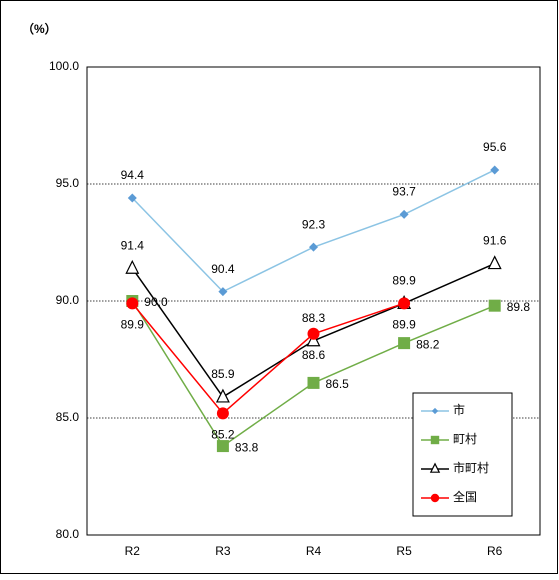 Image resolution: width=559 pixels, height=580 pixels. Describe the element at coordinates (495, 241) in the screenshot. I see `data-label: 91.6` at that location.